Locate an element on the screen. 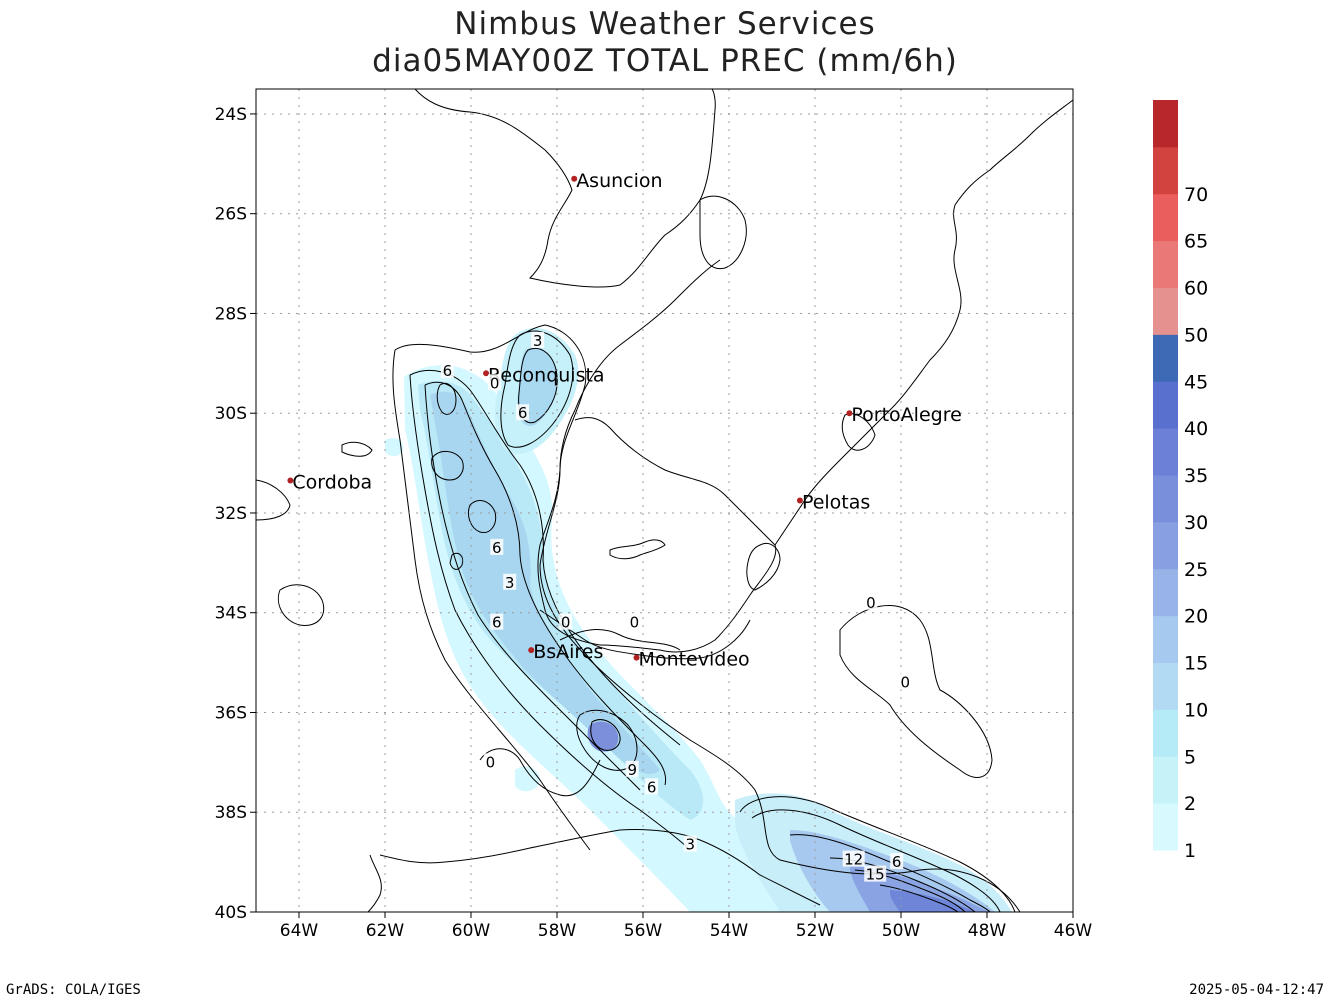 The width and height of the screenshot is (1330, 1000). precip-patch-south is located at coordinates (527, 779).